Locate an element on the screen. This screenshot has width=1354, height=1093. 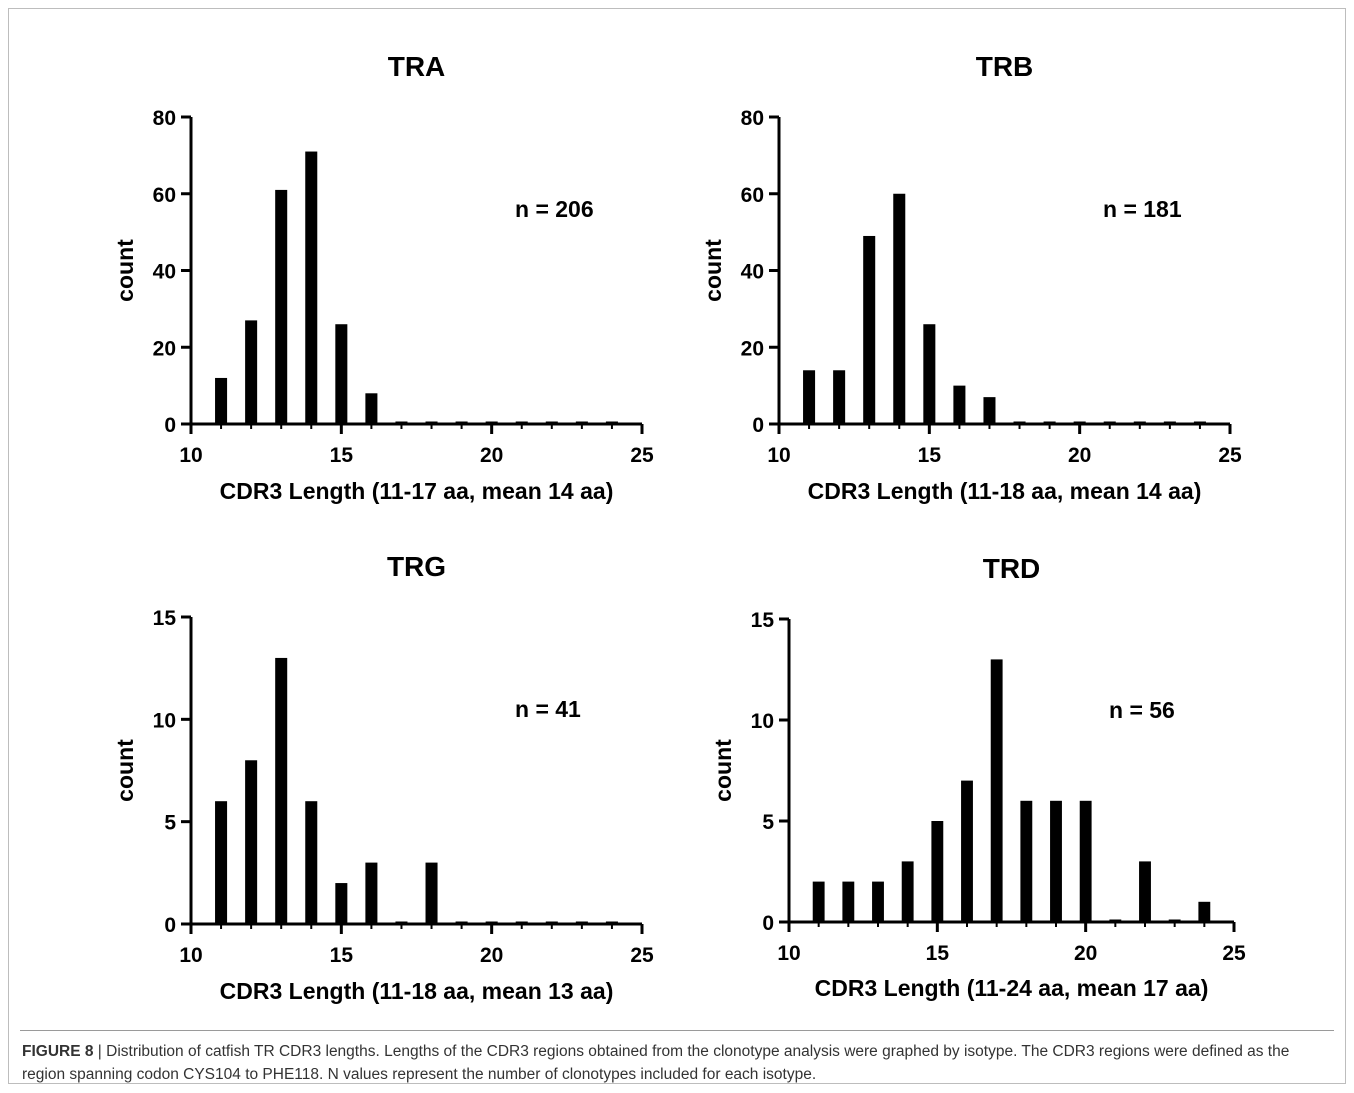
caption-divider is located at coordinates (677, 1030).